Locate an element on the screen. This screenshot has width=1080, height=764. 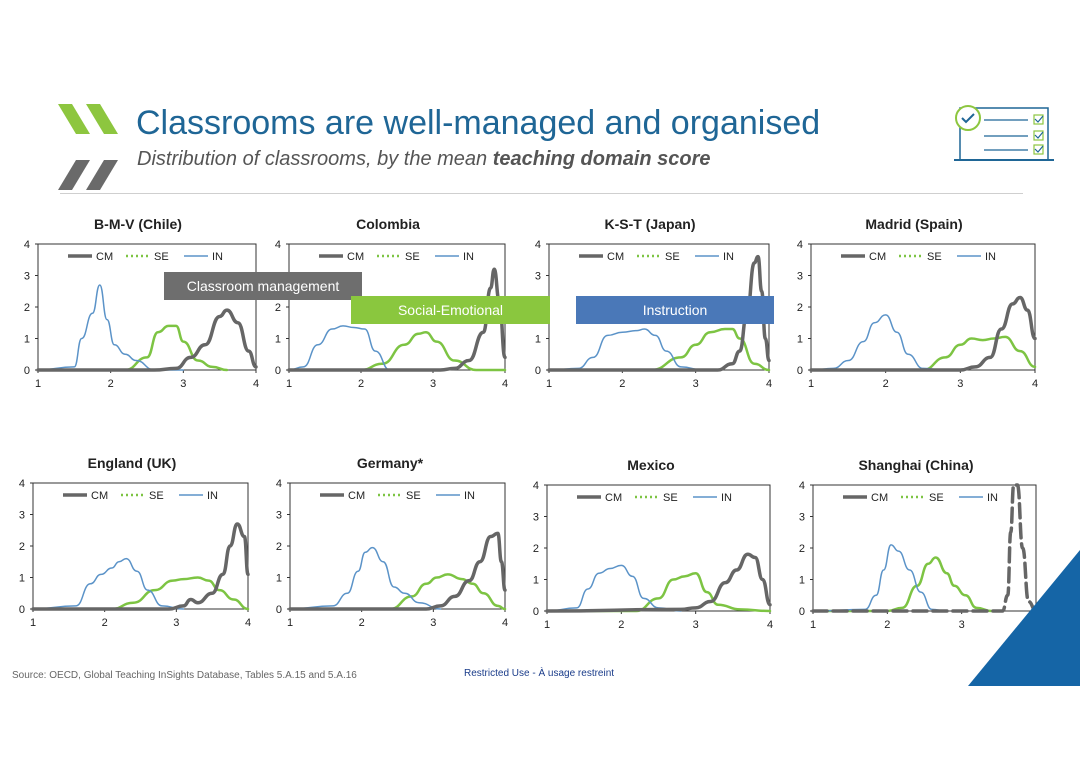
corner-triangle-decoration is located at coordinates (1024, 618).